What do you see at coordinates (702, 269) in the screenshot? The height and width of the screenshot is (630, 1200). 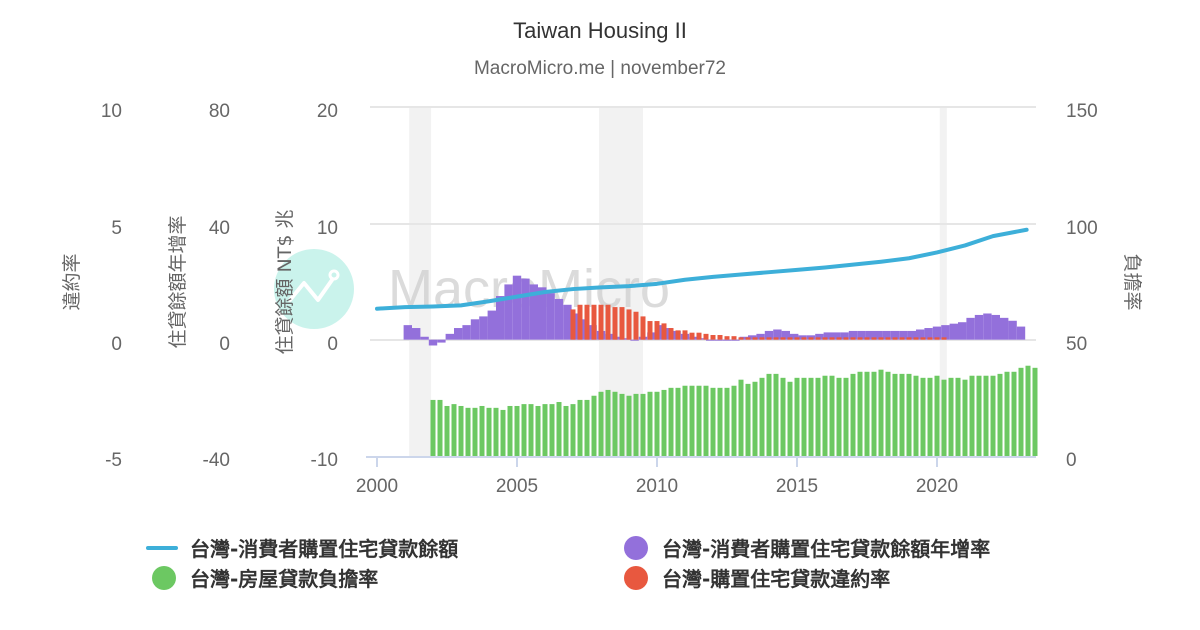 I see `balance-line` at bounding box center [702, 269].